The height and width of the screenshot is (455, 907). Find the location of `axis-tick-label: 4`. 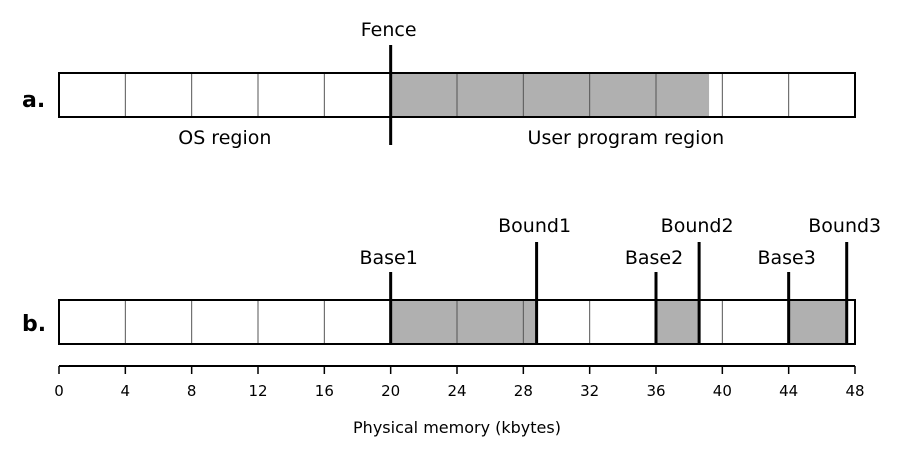

axis-tick-label: 4 is located at coordinates (126, 391).